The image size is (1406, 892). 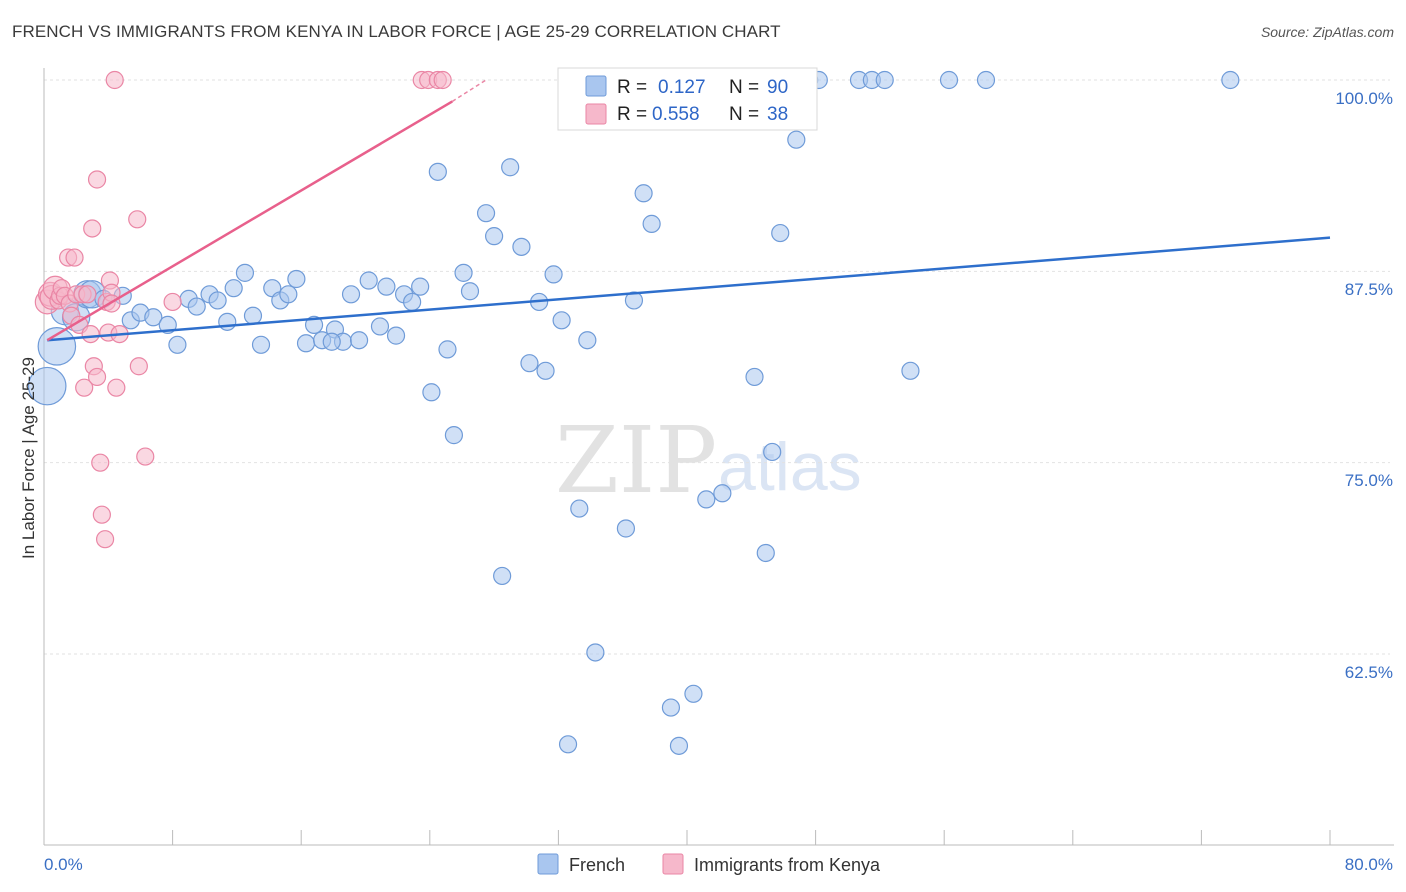 I want to click on legend-swatch-kenya, so click(x=596, y=114).